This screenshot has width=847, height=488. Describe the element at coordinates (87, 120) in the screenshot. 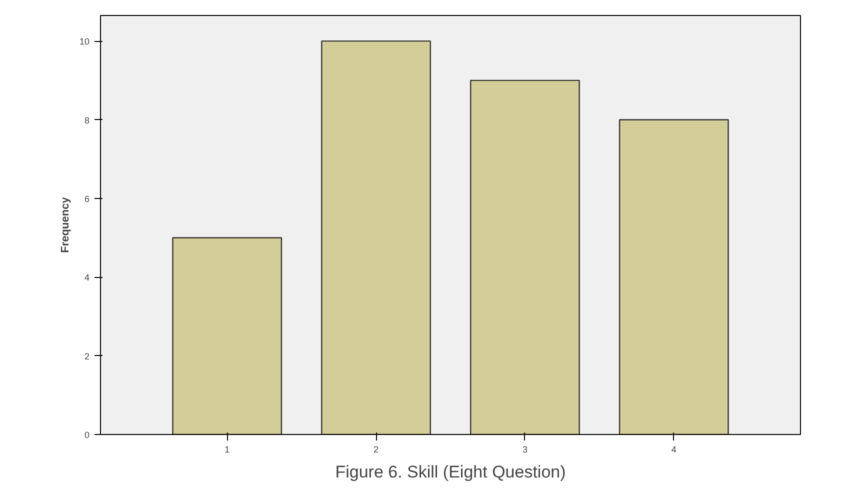

I see `y-tick-label: 8` at that location.